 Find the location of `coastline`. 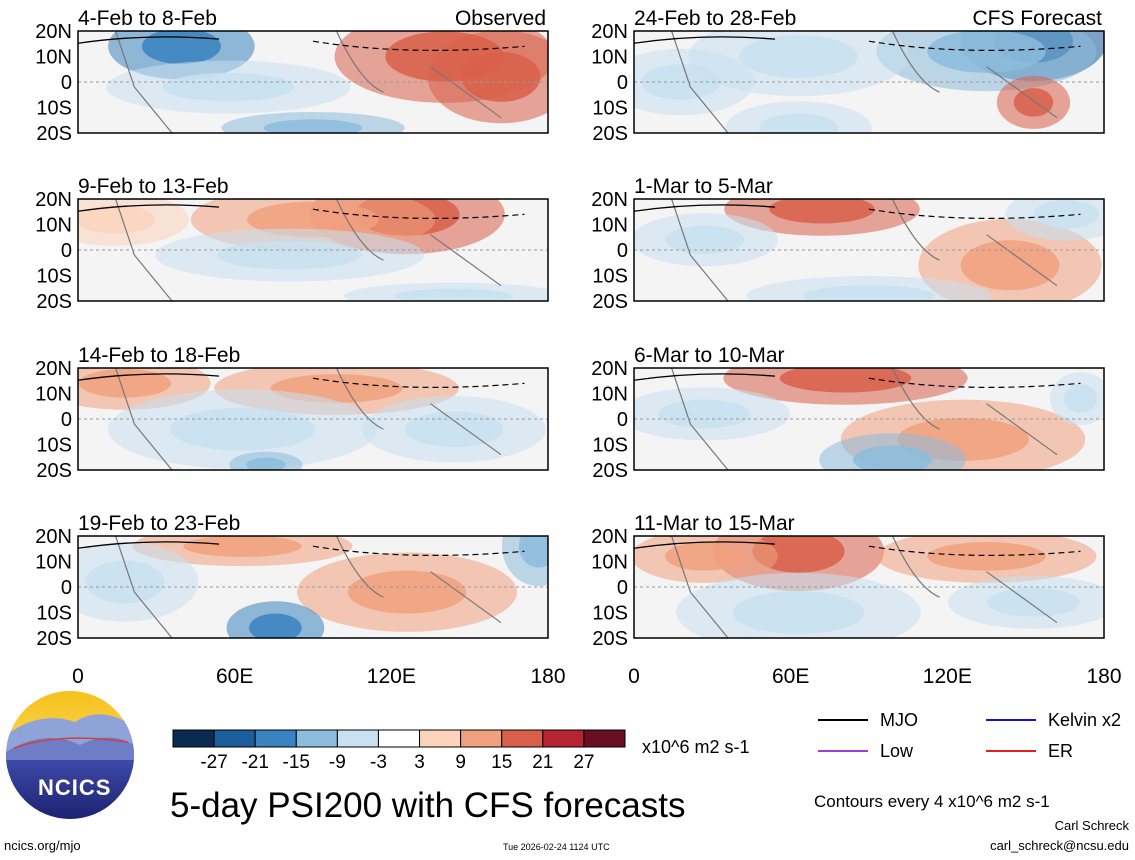

coastline is located at coordinates (864, 587).